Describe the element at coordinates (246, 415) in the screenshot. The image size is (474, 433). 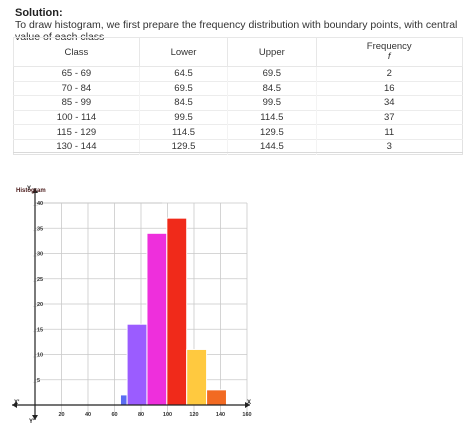
I see `x-tick-label: 160` at that location.